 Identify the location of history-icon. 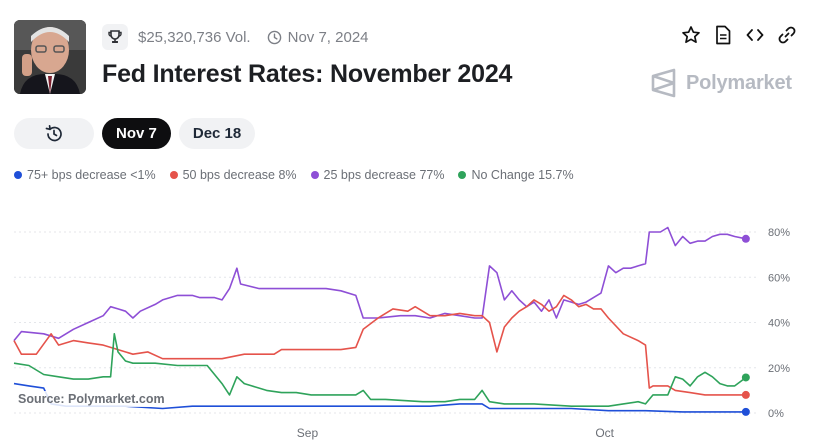
(53, 132).